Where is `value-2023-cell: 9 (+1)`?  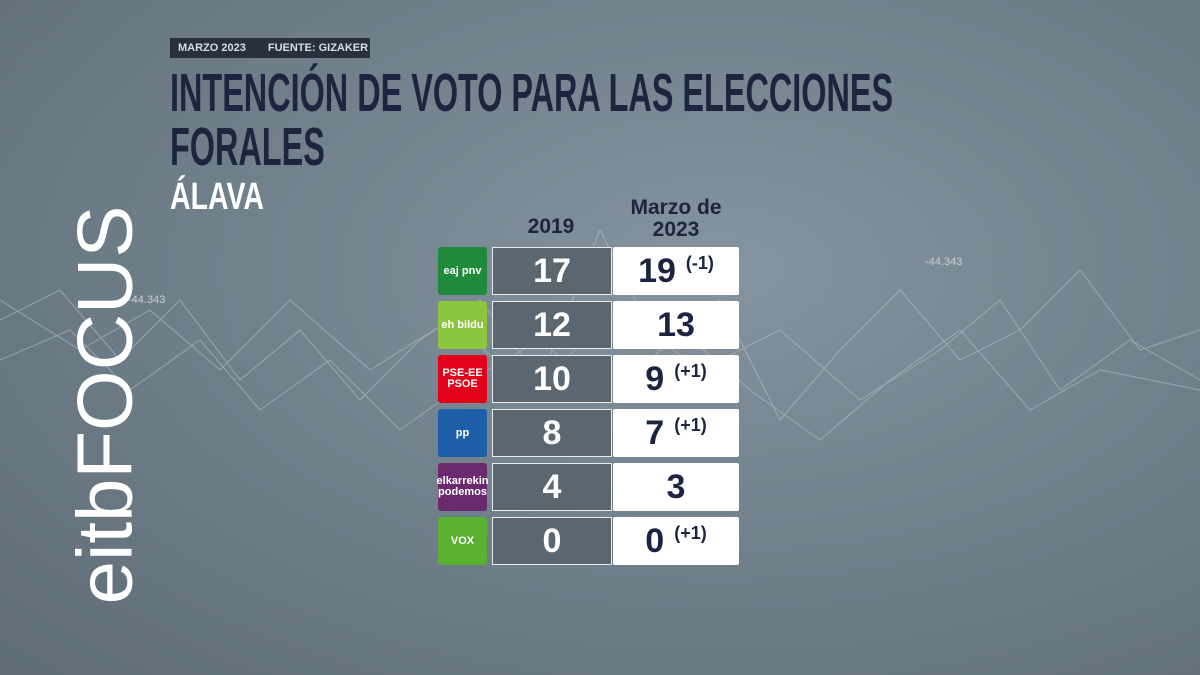 value-2023-cell: 9 (+1) is located at coordinates (676, 379).